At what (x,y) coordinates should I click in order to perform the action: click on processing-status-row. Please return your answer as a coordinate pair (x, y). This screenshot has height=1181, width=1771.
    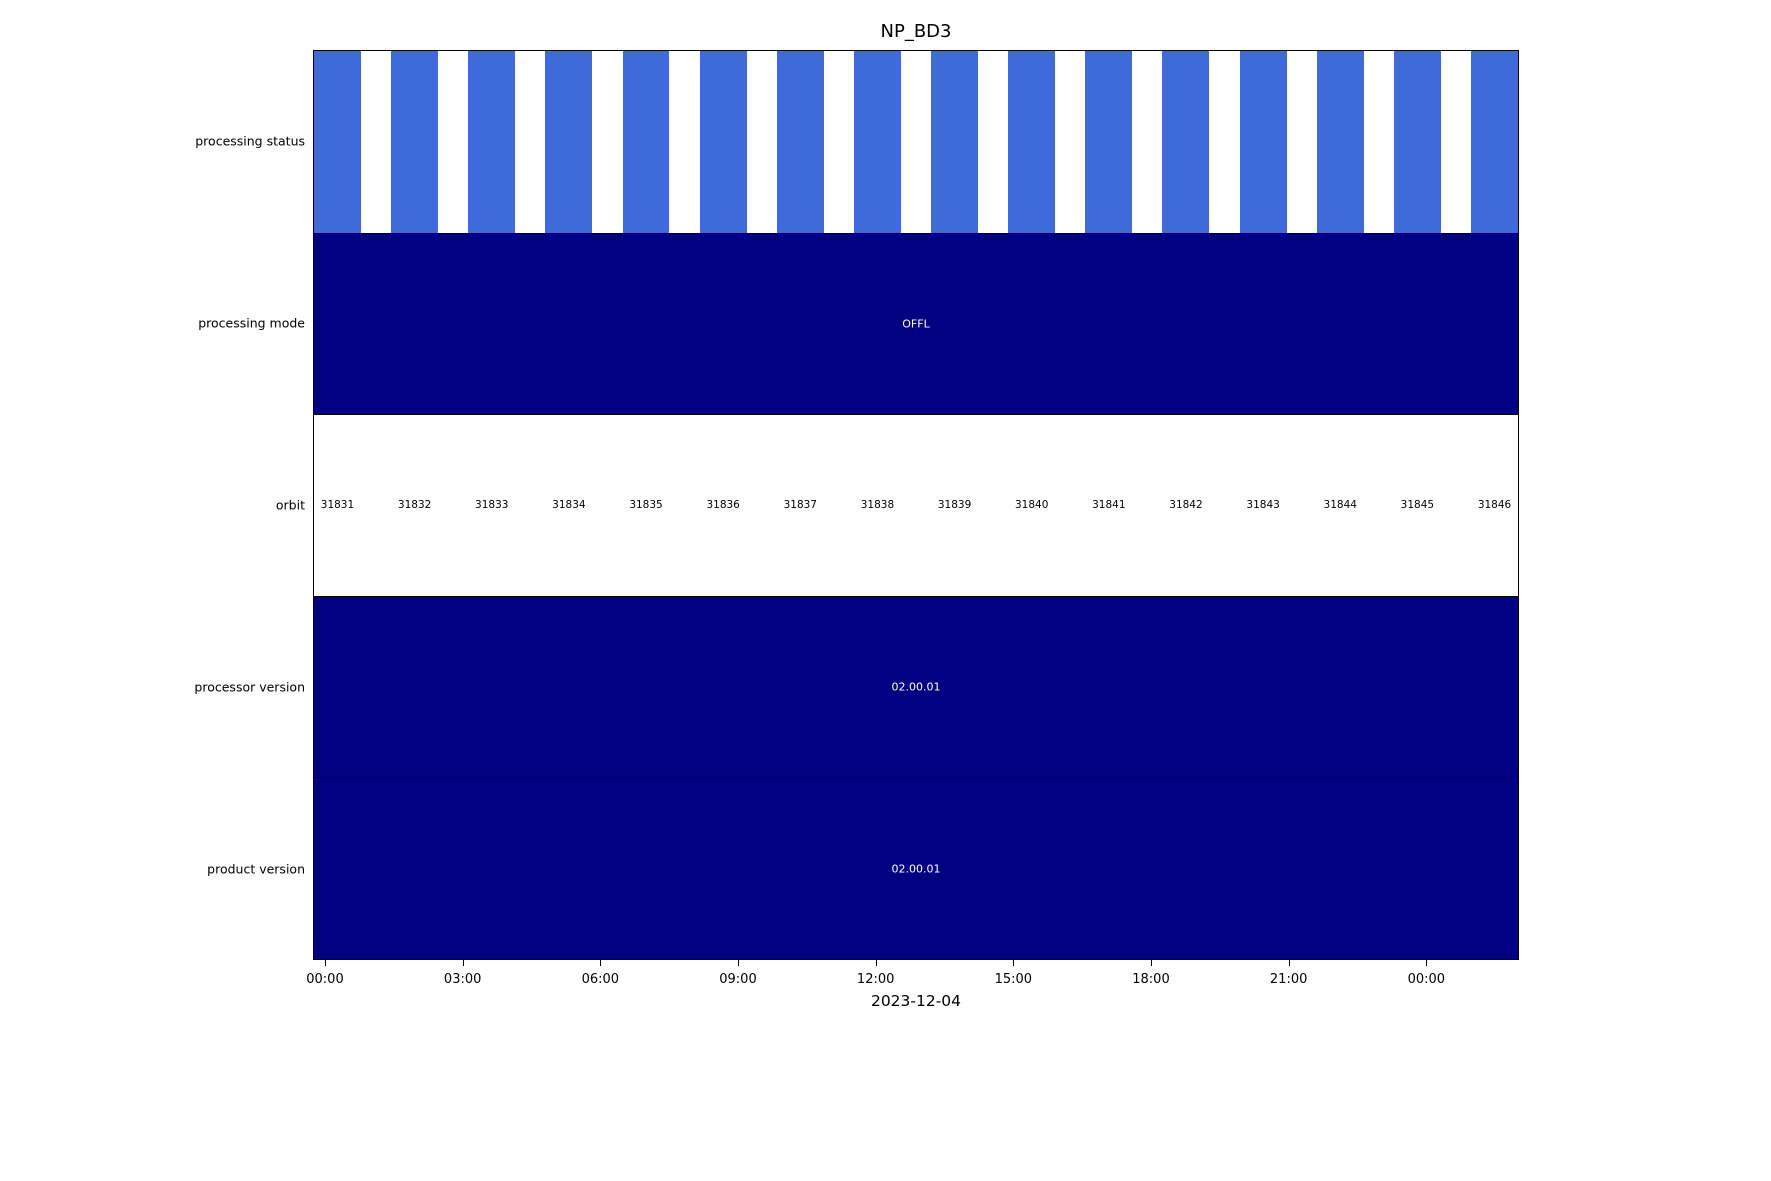
    Looking at the image, I should click on (916, 142).